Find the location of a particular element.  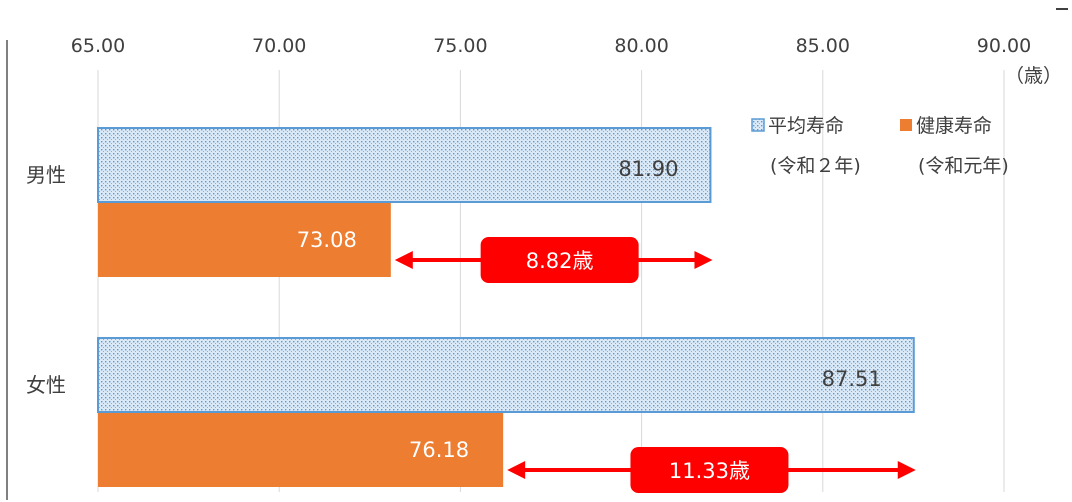

category-label: 女性 is located at coordinates (46, 385).